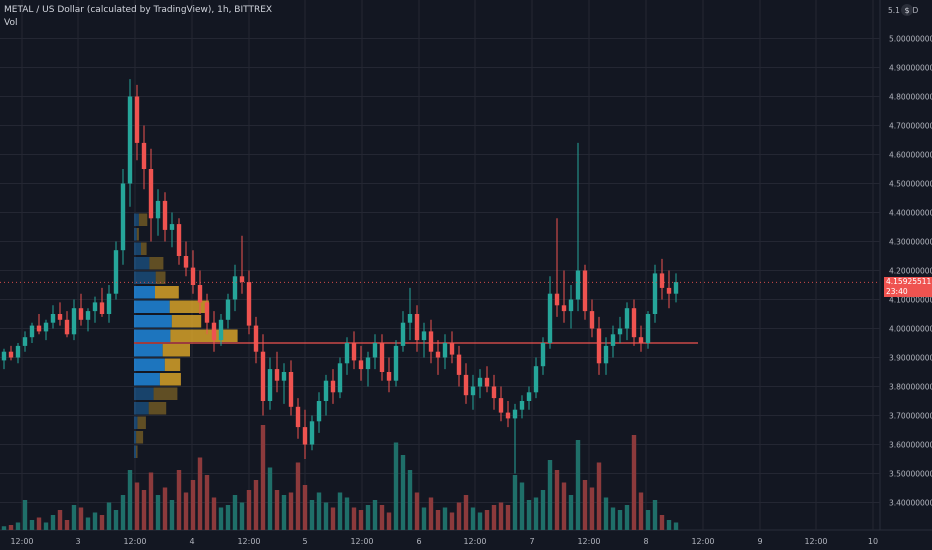  I want to click on price-tick-label: 3.70000000, so click(910, 416).